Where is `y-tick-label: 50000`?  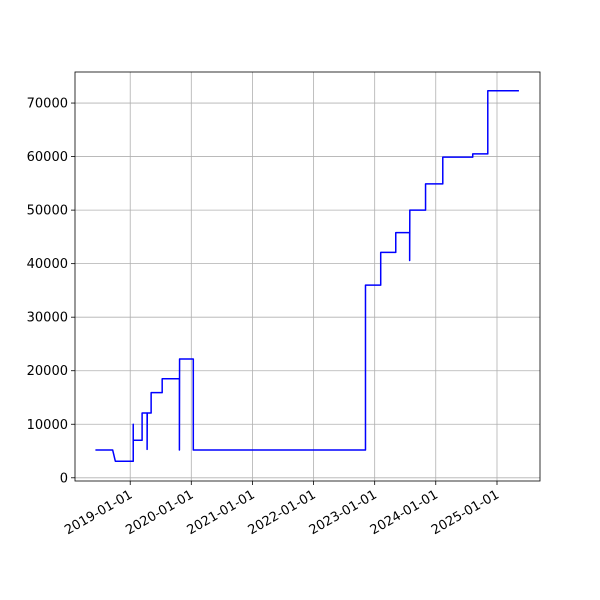 y-tick-label: 50000 is located at coordinates (47, 211).